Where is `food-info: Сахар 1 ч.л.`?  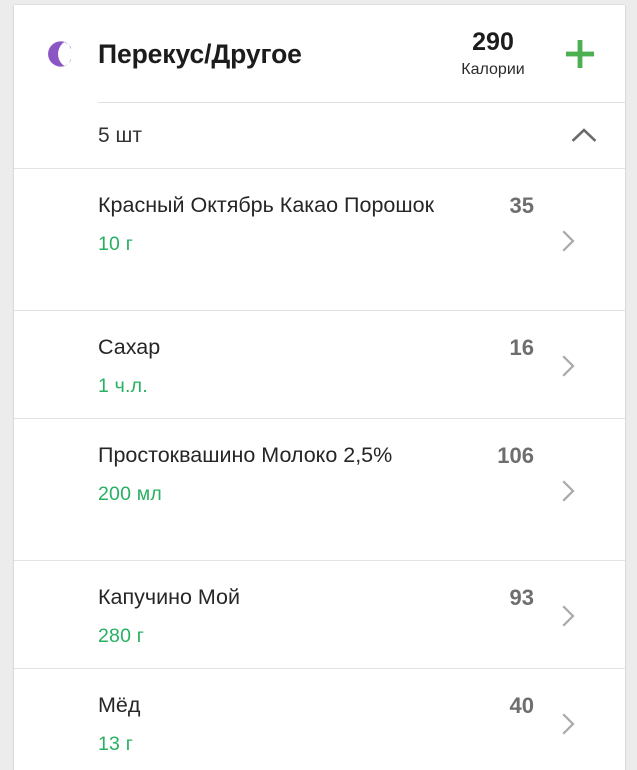 food-info: Сахар 1 ч.л. is located at coordinates (272, 366).